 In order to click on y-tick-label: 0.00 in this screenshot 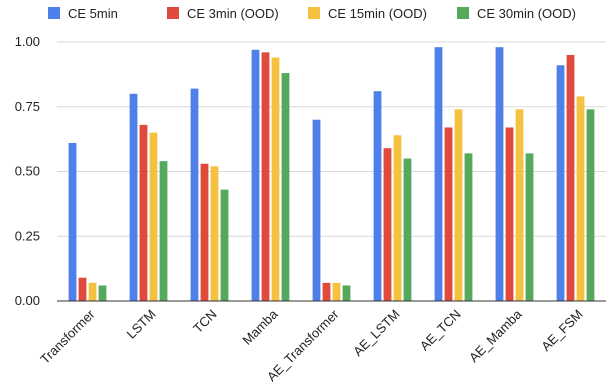, I will do `click(27, 300)`.